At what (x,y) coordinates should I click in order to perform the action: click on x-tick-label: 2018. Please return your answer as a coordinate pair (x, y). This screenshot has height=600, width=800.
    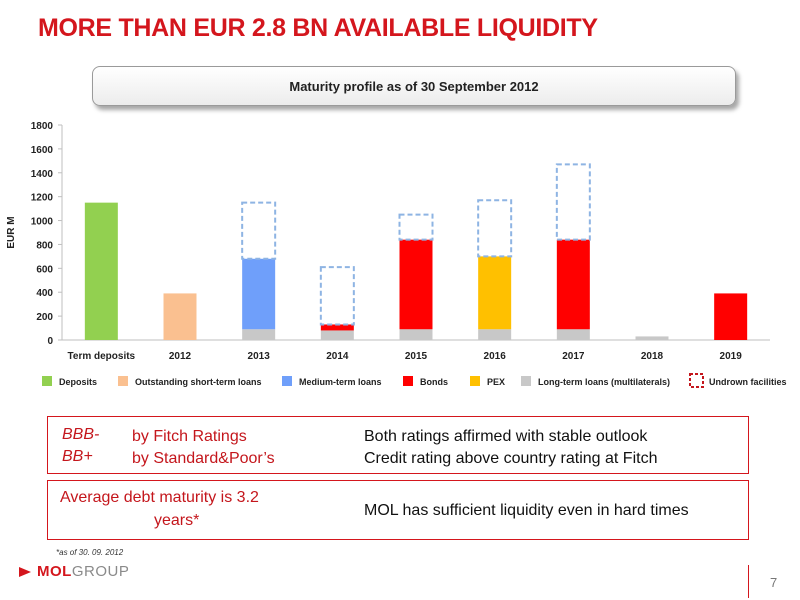
    Looking at the image, I should click on (652, 356).